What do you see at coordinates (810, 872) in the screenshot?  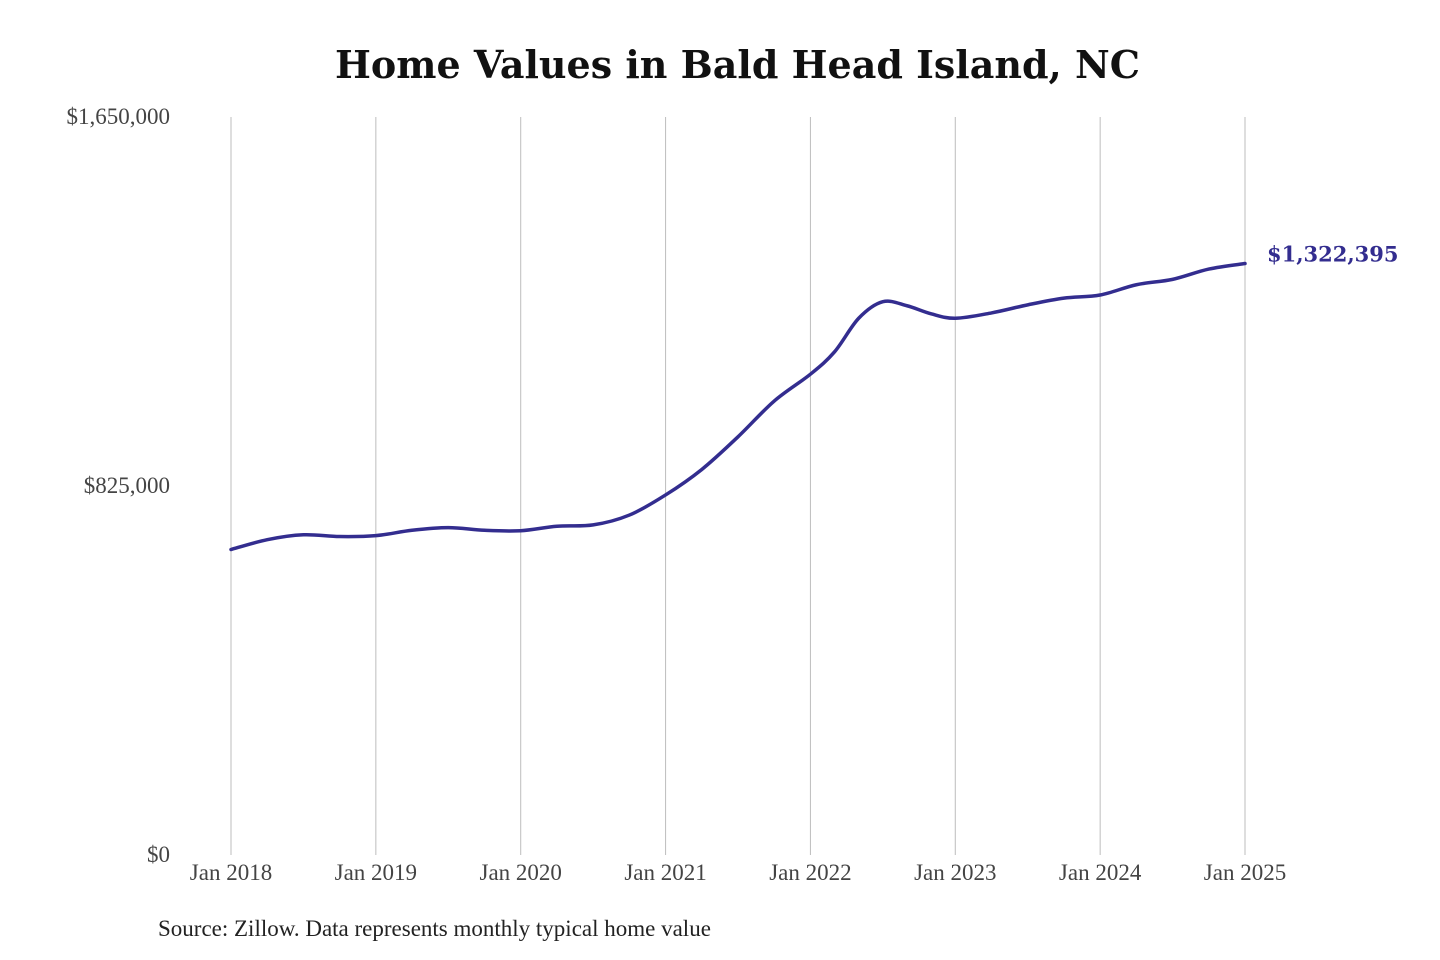 I see `x-tick-label: Jan 2022` at bounding box center [810, 872].